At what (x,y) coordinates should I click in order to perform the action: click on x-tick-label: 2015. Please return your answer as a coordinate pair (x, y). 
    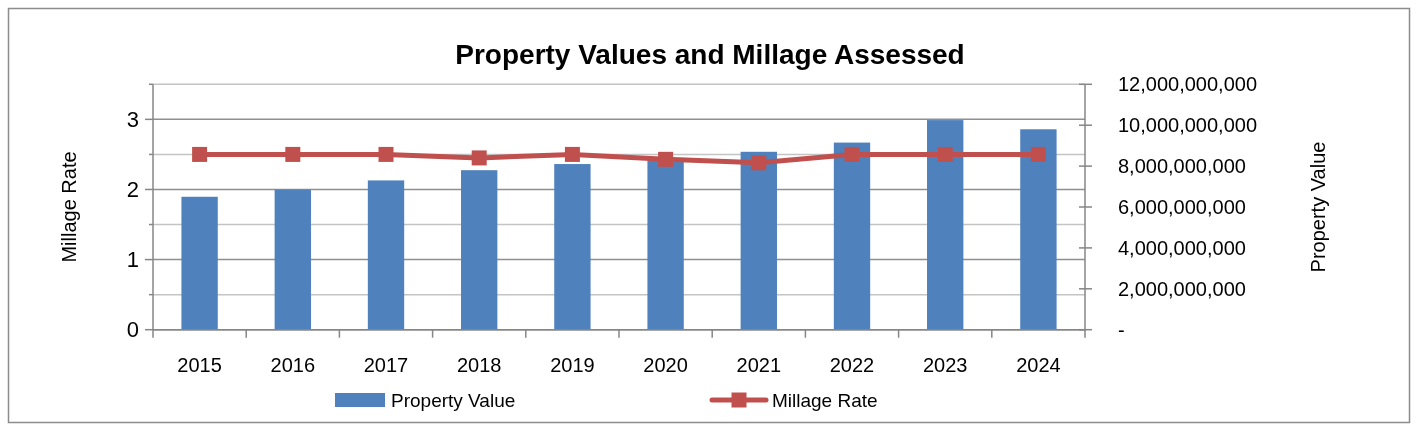
    Looking at the image, I should click on (199, 364).